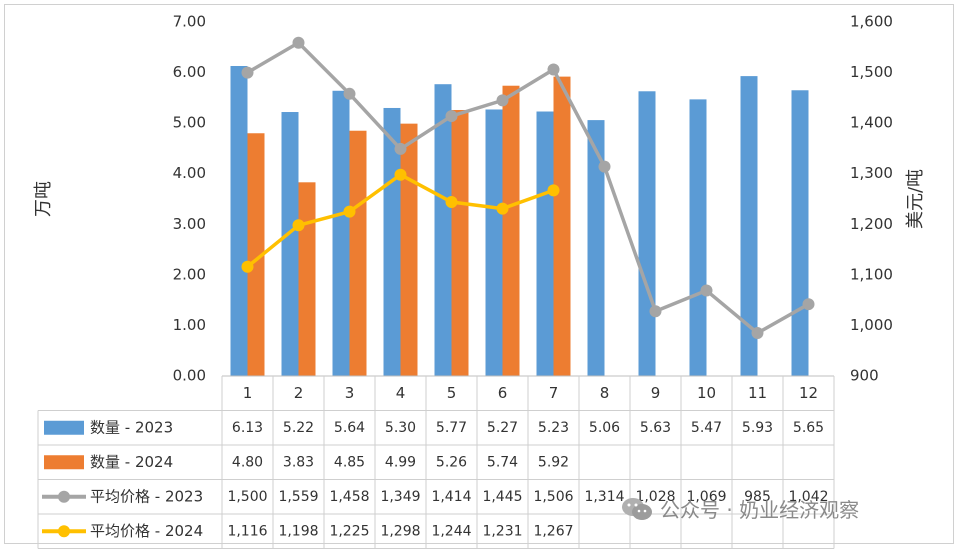 This screenshot has width=960, height=550. I want to click on value-label-qty-2024-2: 3.83, so click(298, 462).